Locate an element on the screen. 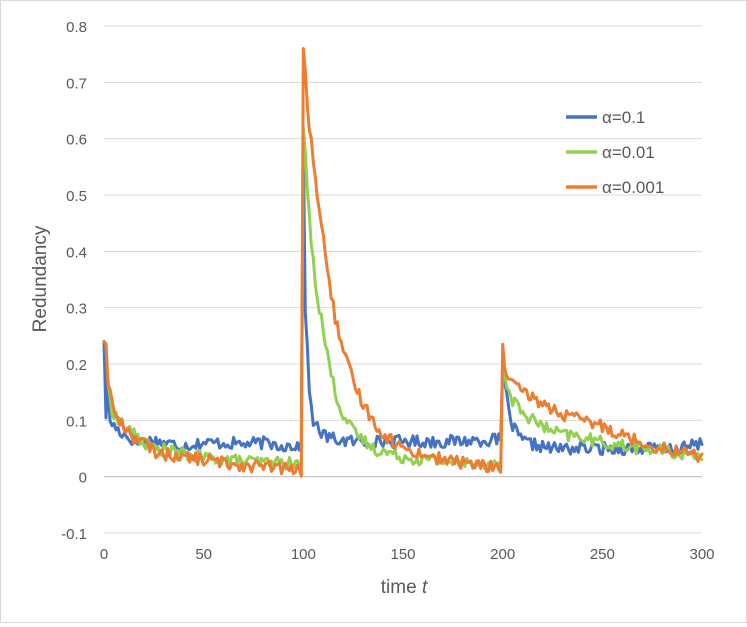 The image size is (747, 627). y-tick-label: 0.6 is located at coordinates (76, 140).